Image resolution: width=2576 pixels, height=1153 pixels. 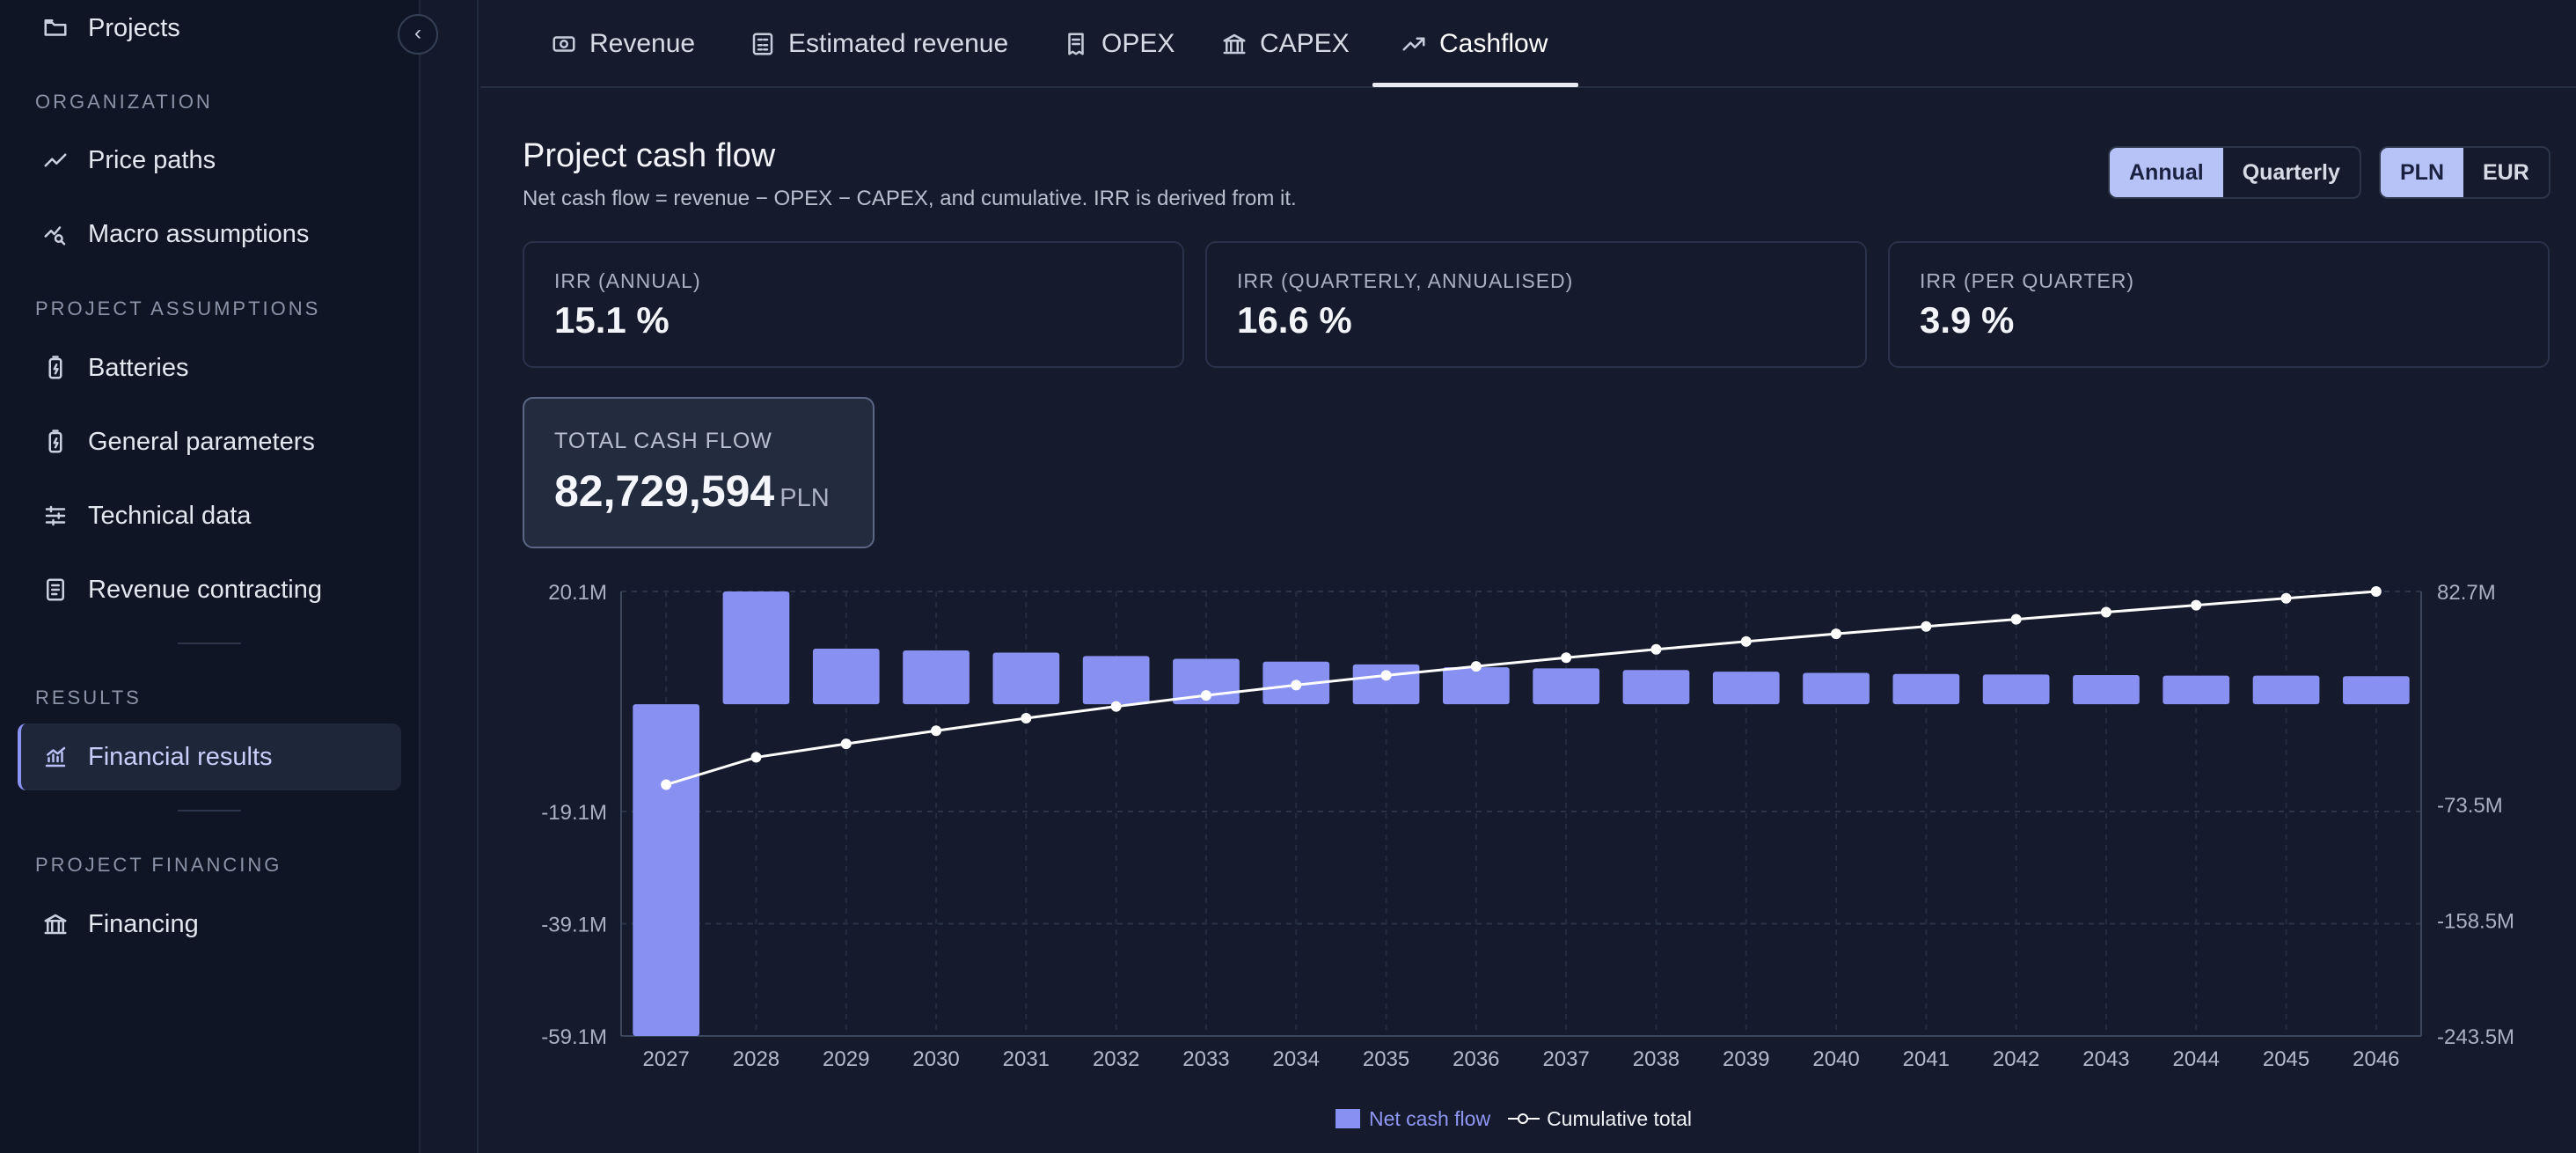 What do you see at coordinates (1119, 44) in the screenshot?
I see `tab-opex: OPEX` at bounding box center [1119, 44].